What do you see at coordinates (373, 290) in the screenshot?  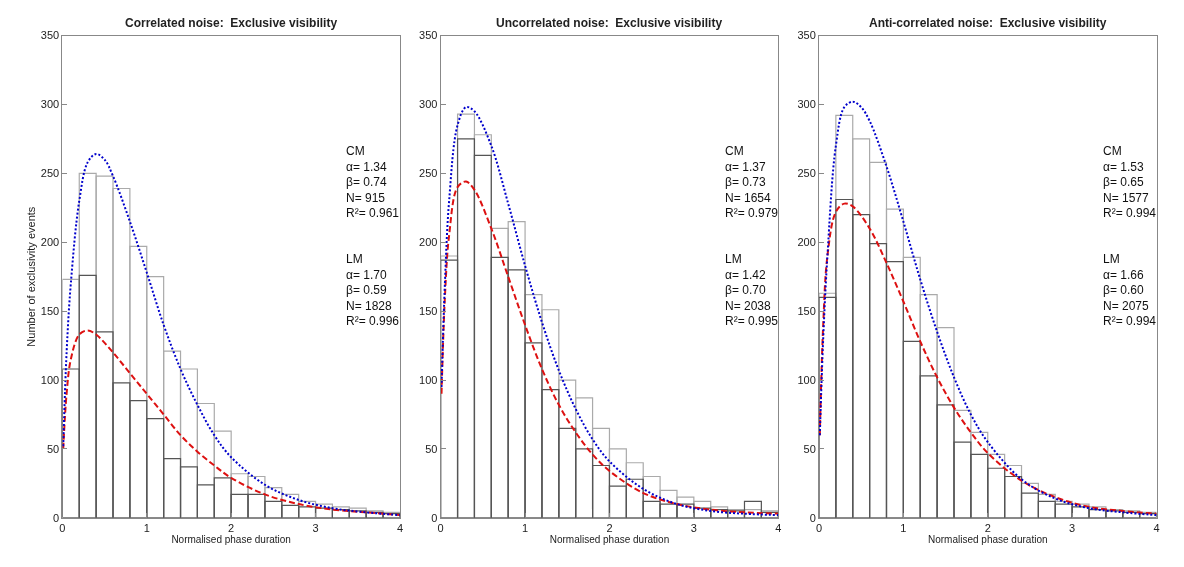 I see `annotation: LM α= 1.70 β= 0.59 N= 1828 R²= 0.996` at bounding box center [373, 290].